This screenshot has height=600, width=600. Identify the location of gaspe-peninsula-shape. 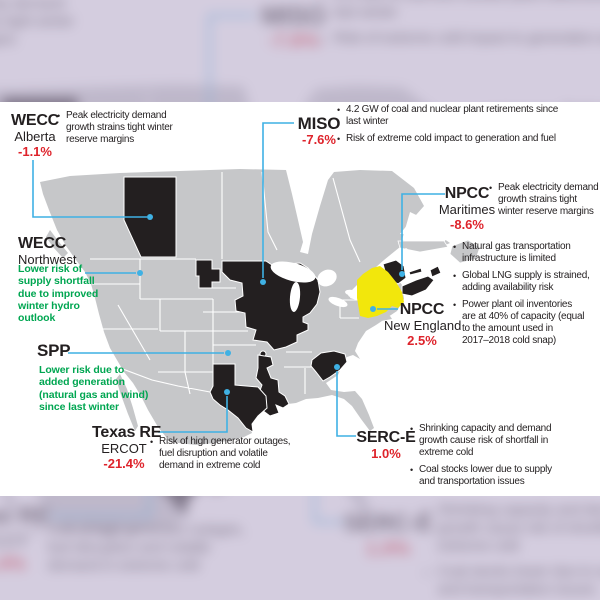
(423, 246).